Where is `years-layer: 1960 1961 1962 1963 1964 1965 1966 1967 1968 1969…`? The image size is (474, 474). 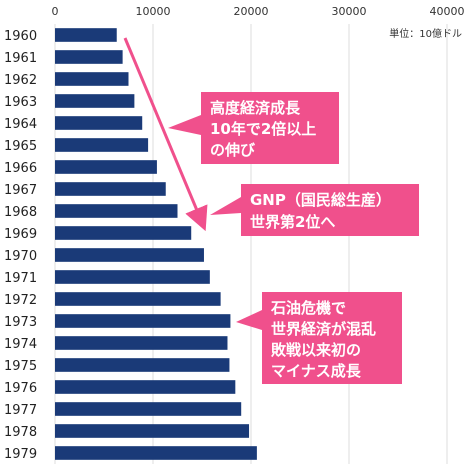
years-layer: 1960 1961 1962 1963 1964 1965 1966 1967 1968 1969… is located at coordinates (20, 245).